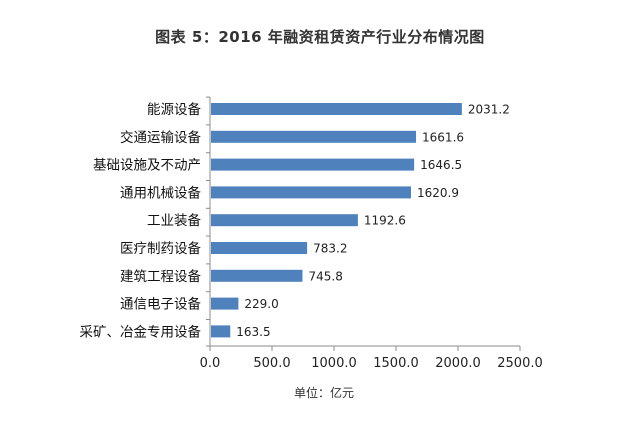 Image resolution: width=640 pixels, height=424 pixels. Describe the element at coordinates (385, 221) in the screenshot. I see `value-label: 1192.6` at that location.